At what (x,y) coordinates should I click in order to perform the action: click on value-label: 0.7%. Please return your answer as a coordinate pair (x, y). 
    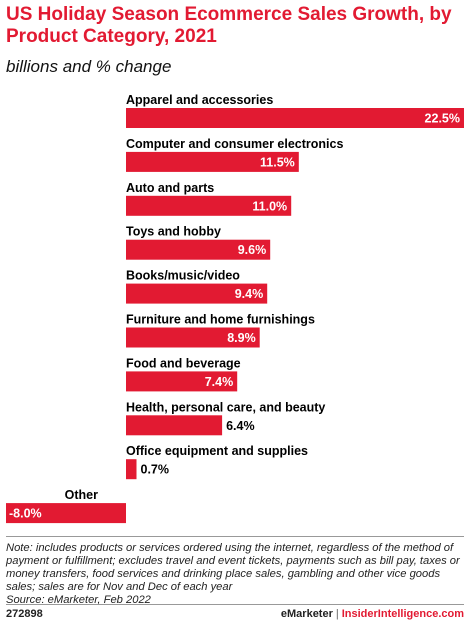
    Looking at the image, I should click on (155, 470).